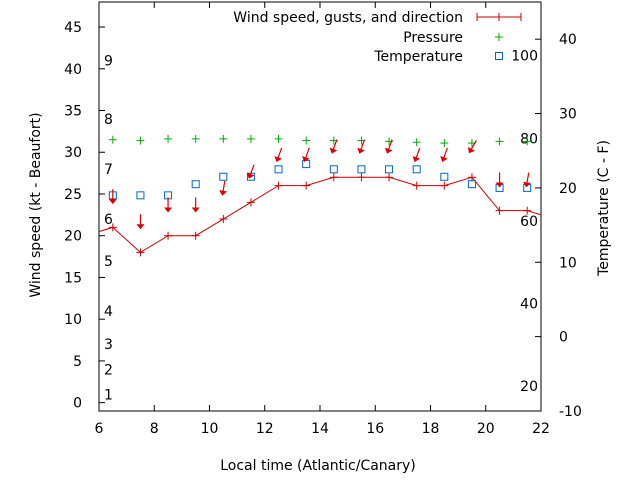  What do you see at coordinates (570, 412) in the screenshot?
I see `y-right-tick-label: -10` at bounding box center [570, 412].